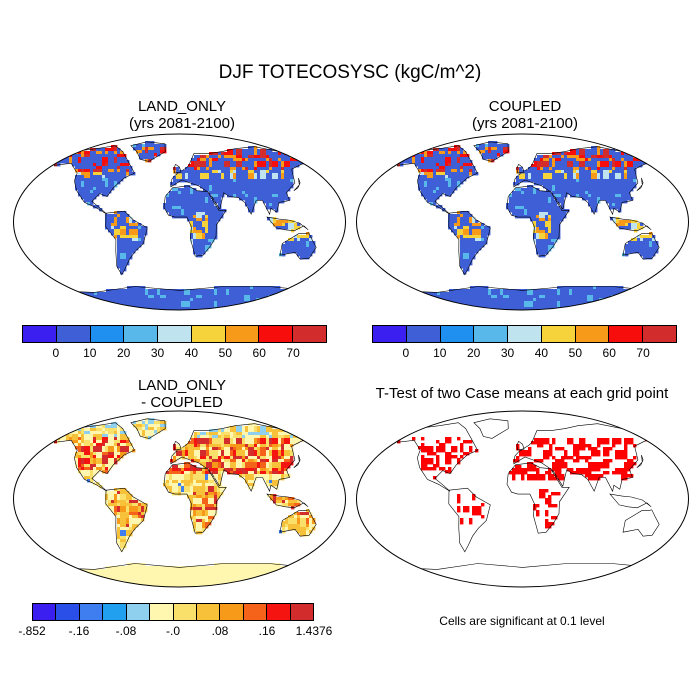 This screenshot has width=700, height=700. Describe the element at coordinates (525, 123) in the screenshot. I see `panel-coupled-title-line2: (yrs 2081-2100)` at that location.